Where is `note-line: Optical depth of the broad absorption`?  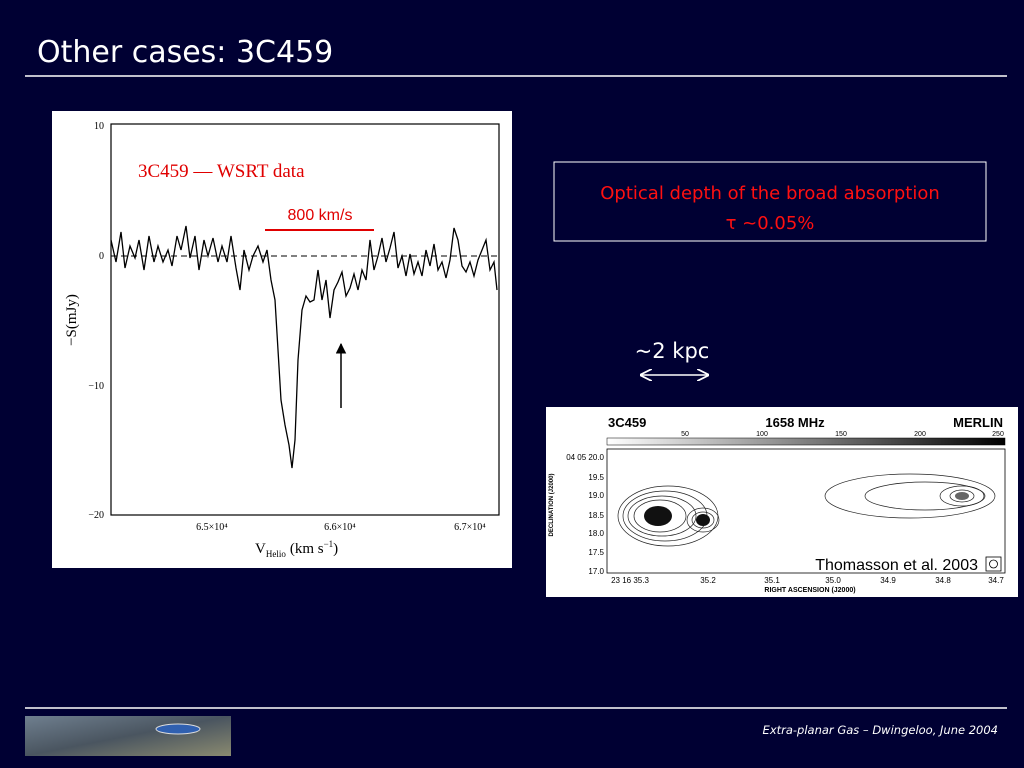 note-line: Optical depth of the broad absorption is located at coordinates (770, 193).